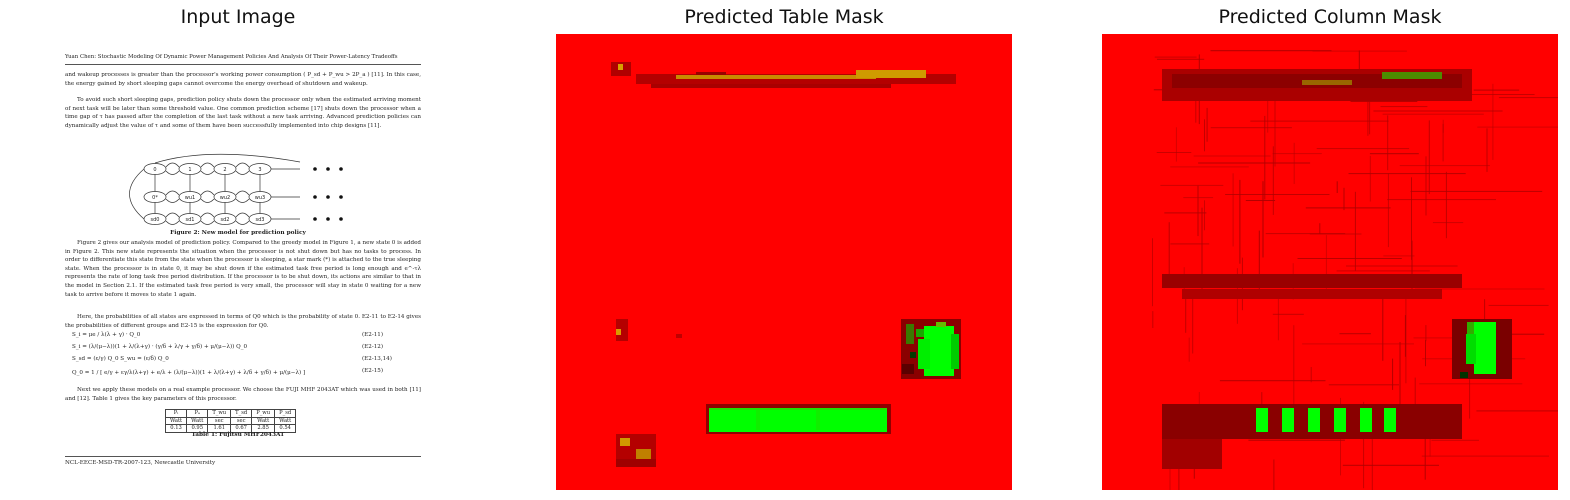  Describe the element at coordinates (377, 359) in the screenshot. I see `equation-3-number: (E2-13,14)` at that location.